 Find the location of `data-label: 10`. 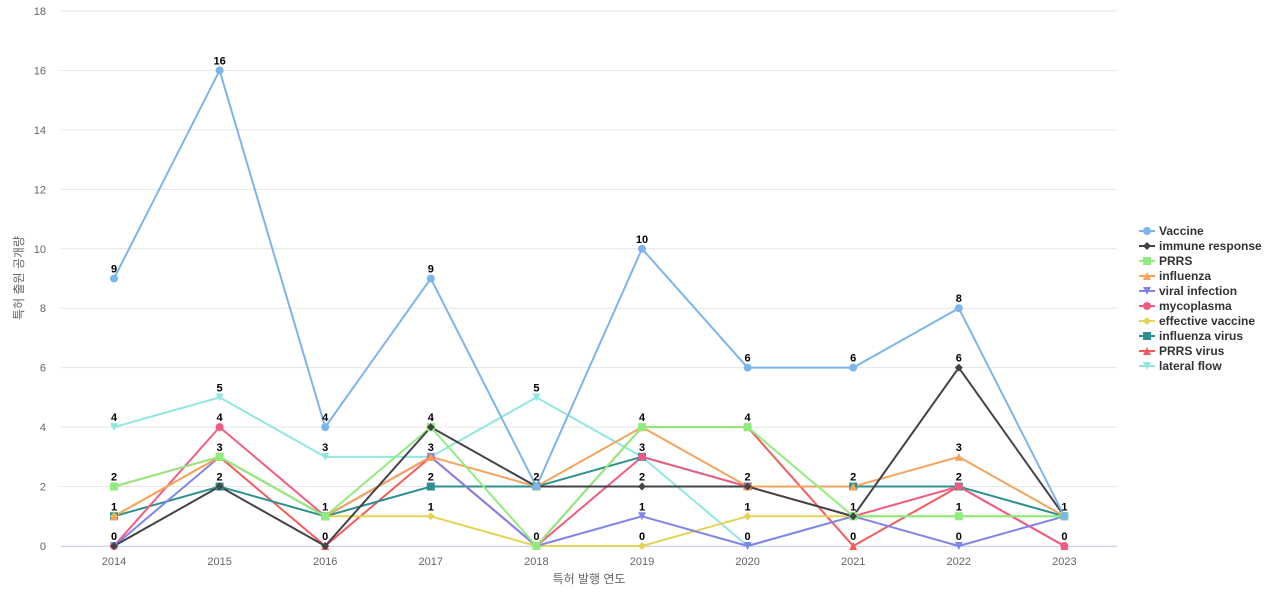

data-label: 10 is located at coordinates (642, 240).